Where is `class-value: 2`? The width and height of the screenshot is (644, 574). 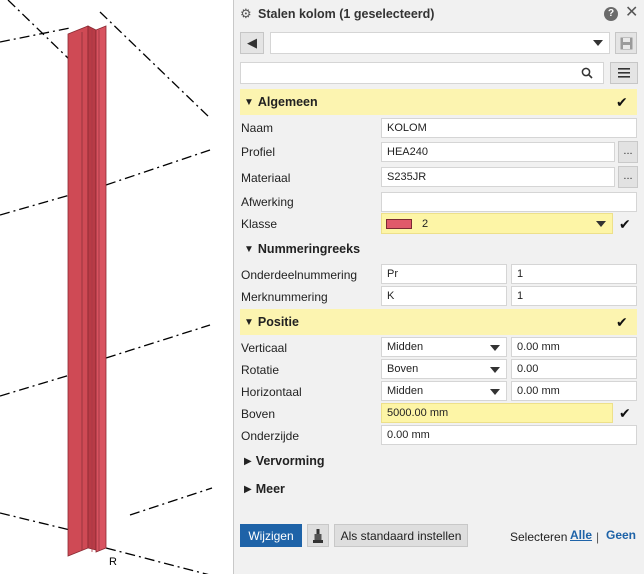
class-value: 2 is located at coordinates (425, 224).